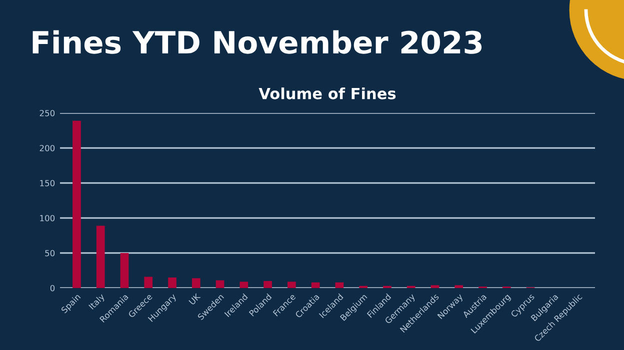 Image resolution: width=624 pixels, height=350 pixels. What do you see at coordinates (47, 148) in the screenshot?
I see `y-tick-label: 200` at bounding box center [47, 148].